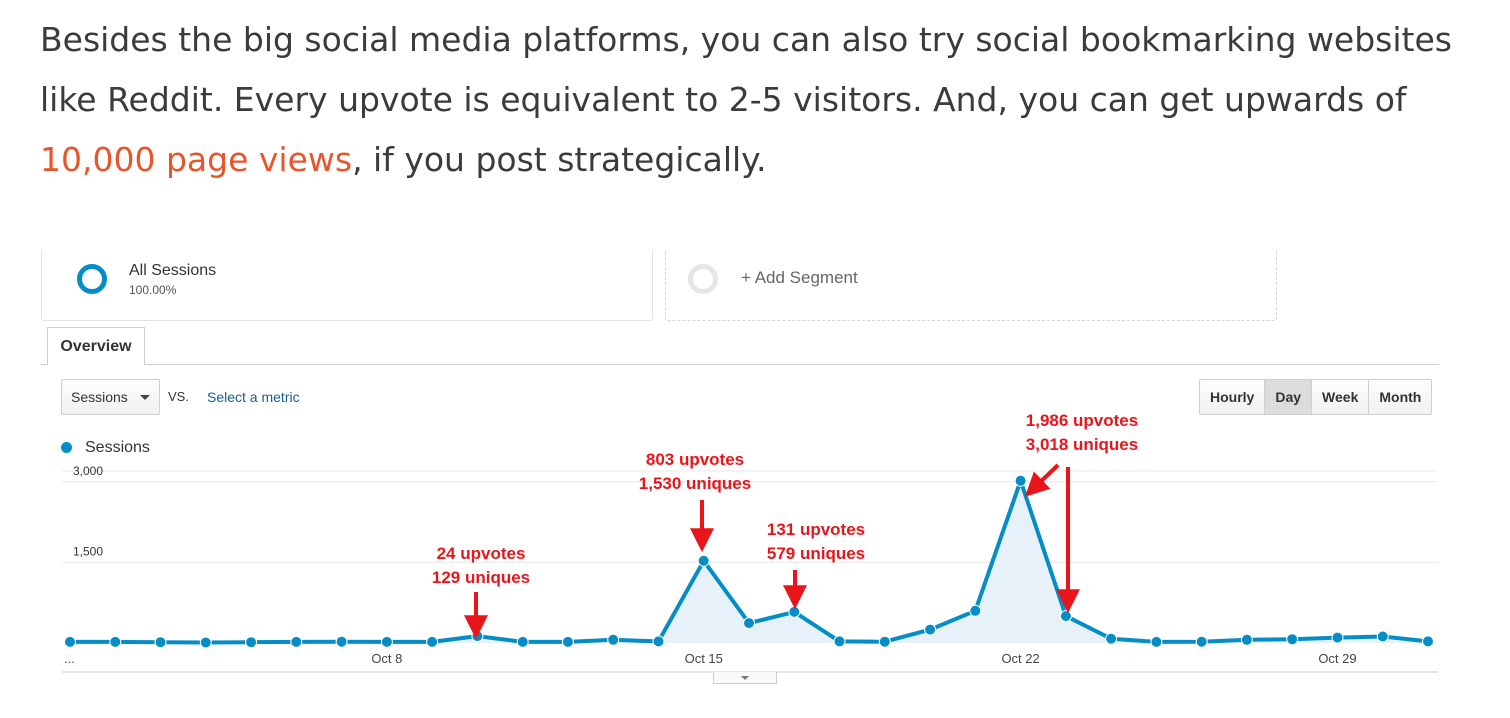  Describe the element at coordinates (799, 277) in the screenshot. I see `add-segment-label: + Add Segment` at that location.